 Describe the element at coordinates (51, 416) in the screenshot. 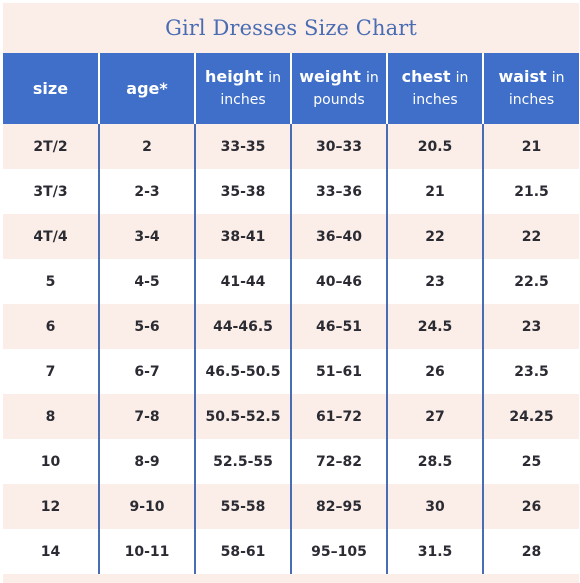

I see `cell-size: 8` at that location.